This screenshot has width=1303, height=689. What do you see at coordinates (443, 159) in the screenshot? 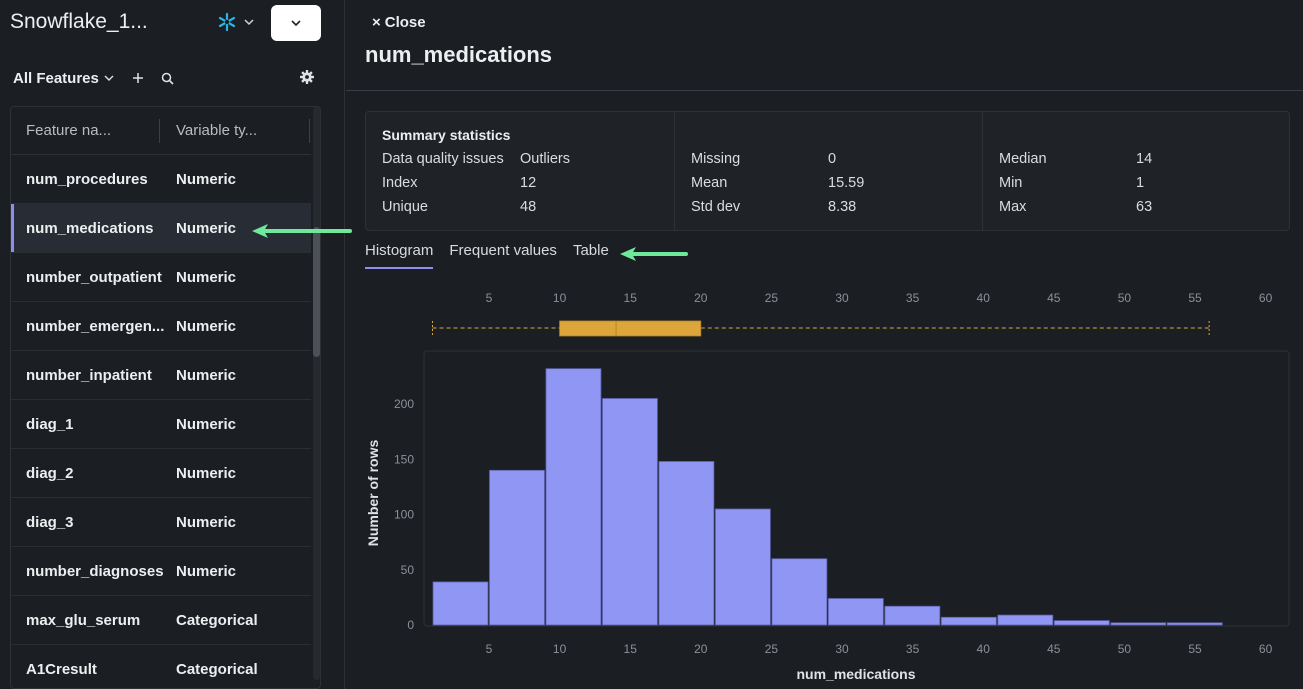
I see `stat-label: Data quality issues` at bounding box center [443, 159].